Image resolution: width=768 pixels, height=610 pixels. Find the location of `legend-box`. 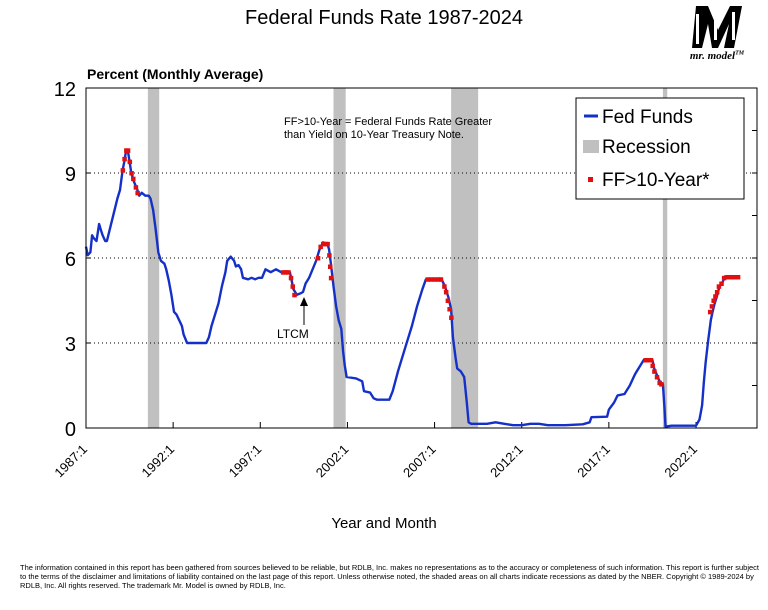

legend-box is located at coordinates (660, 148).